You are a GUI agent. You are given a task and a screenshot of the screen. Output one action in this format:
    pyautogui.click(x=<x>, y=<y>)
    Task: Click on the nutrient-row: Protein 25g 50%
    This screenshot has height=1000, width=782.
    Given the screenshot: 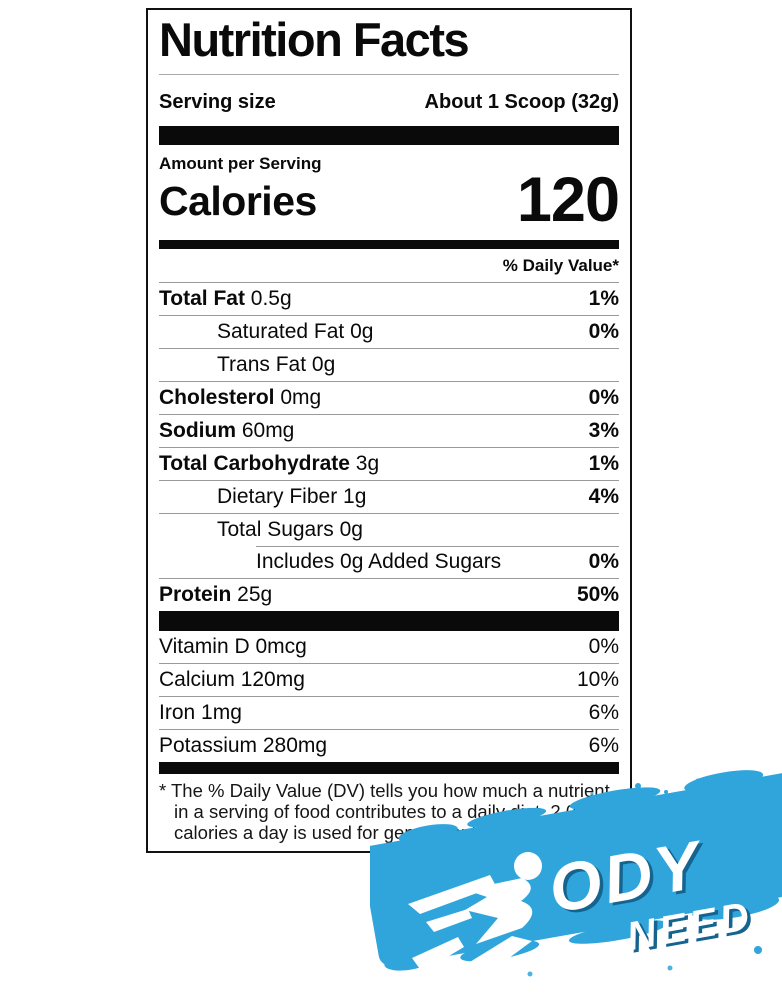 What is the action you would take?
    pyautogui.click(x=389, y=594)
    